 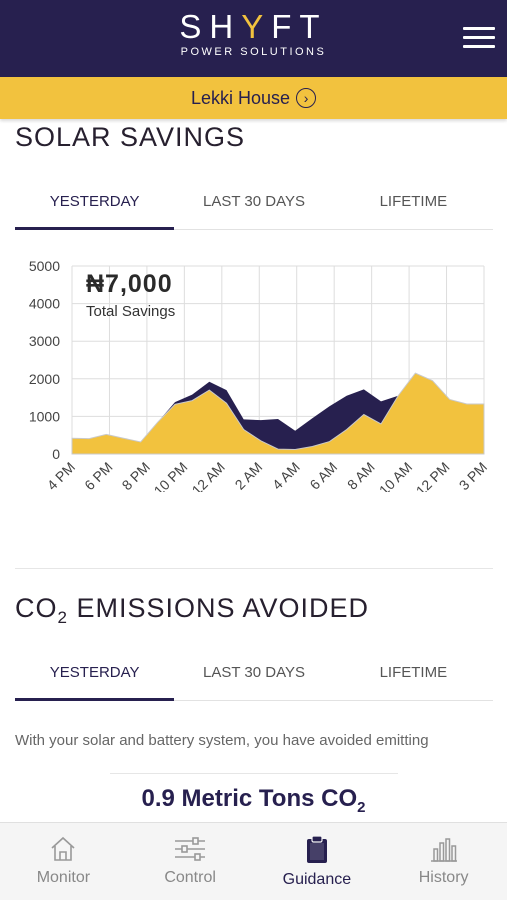 What do you see at coordinates (98, 475) in the screenshot?
I see `x-tick-label: 6 PM` at bounding box center [98, 475].